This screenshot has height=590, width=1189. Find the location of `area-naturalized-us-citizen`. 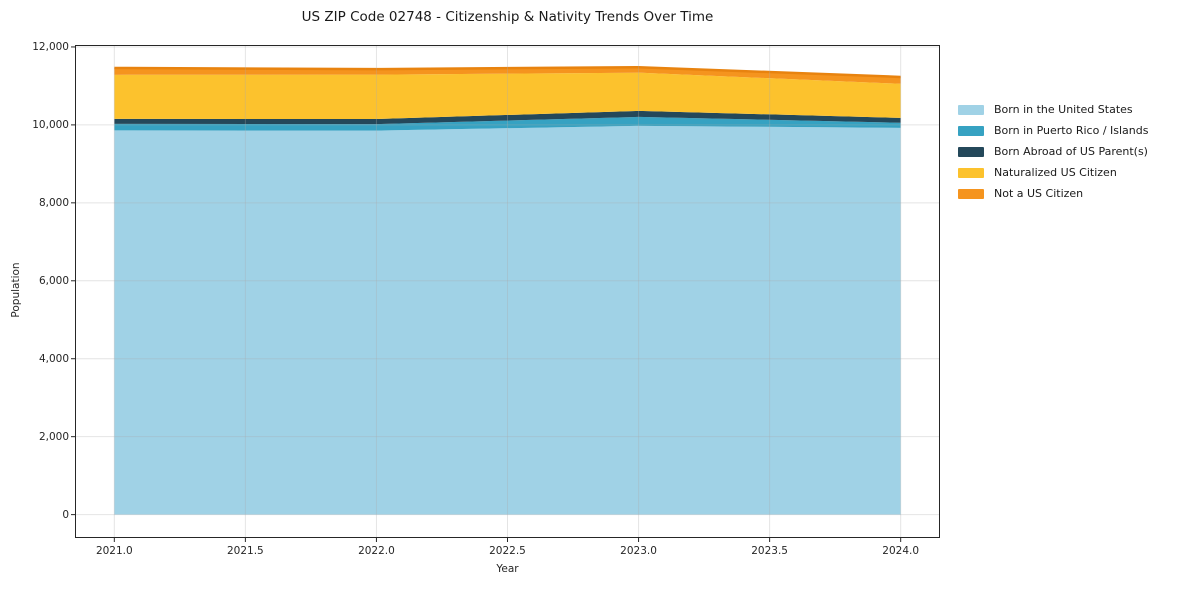

area-naturalized-us-citizen is located at coordinates (507, 96).